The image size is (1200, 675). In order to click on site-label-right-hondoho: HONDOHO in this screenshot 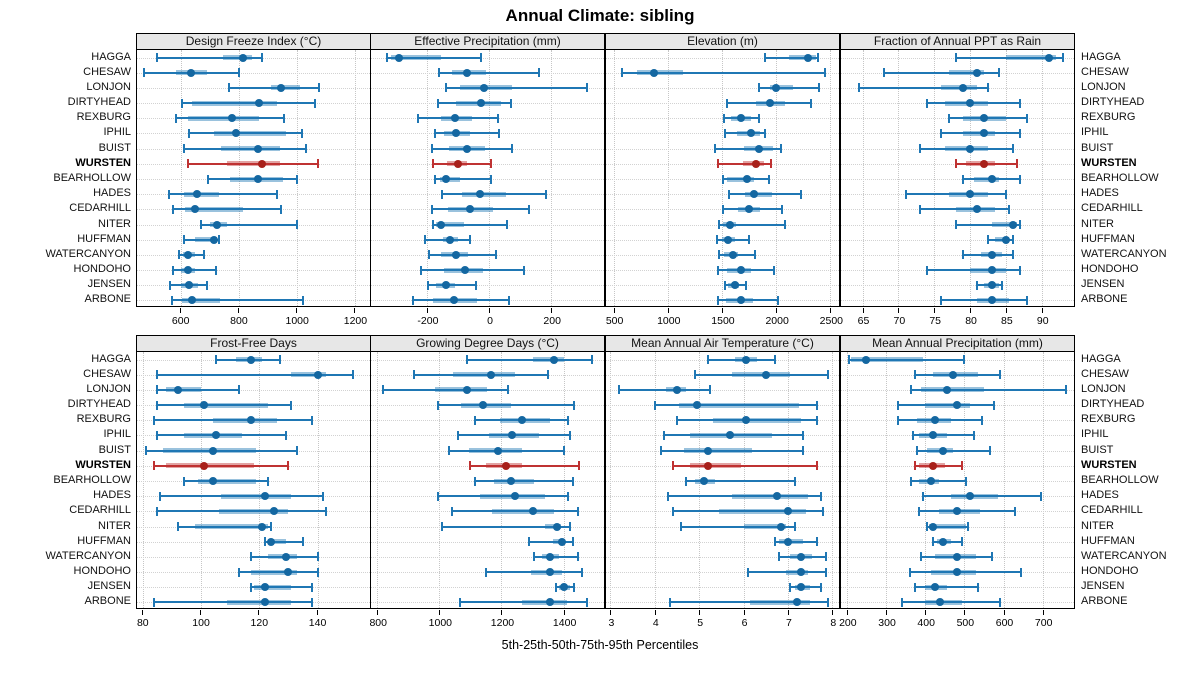, I will do `click(1110, 571)`.